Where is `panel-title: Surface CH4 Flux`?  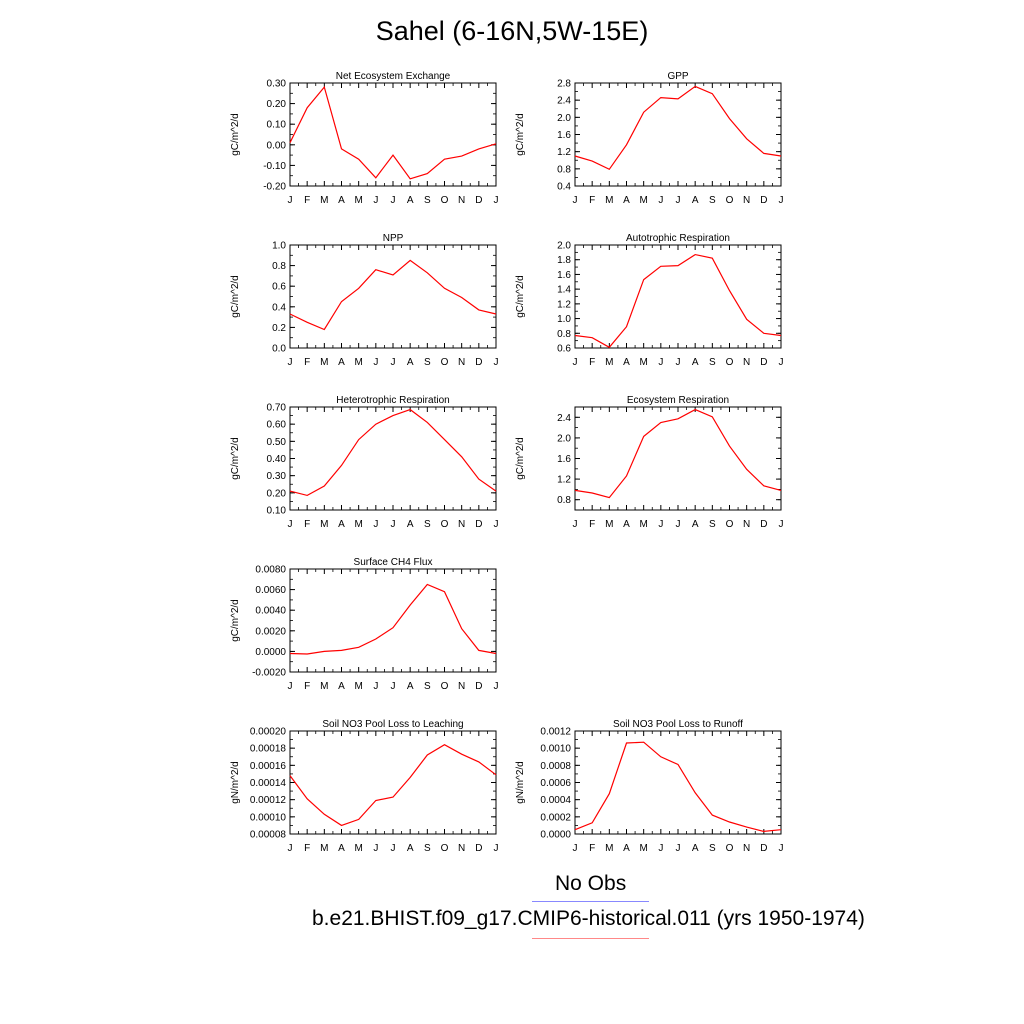
panel-title: Surface CH4 Flux is located at coordinates (393, 562).